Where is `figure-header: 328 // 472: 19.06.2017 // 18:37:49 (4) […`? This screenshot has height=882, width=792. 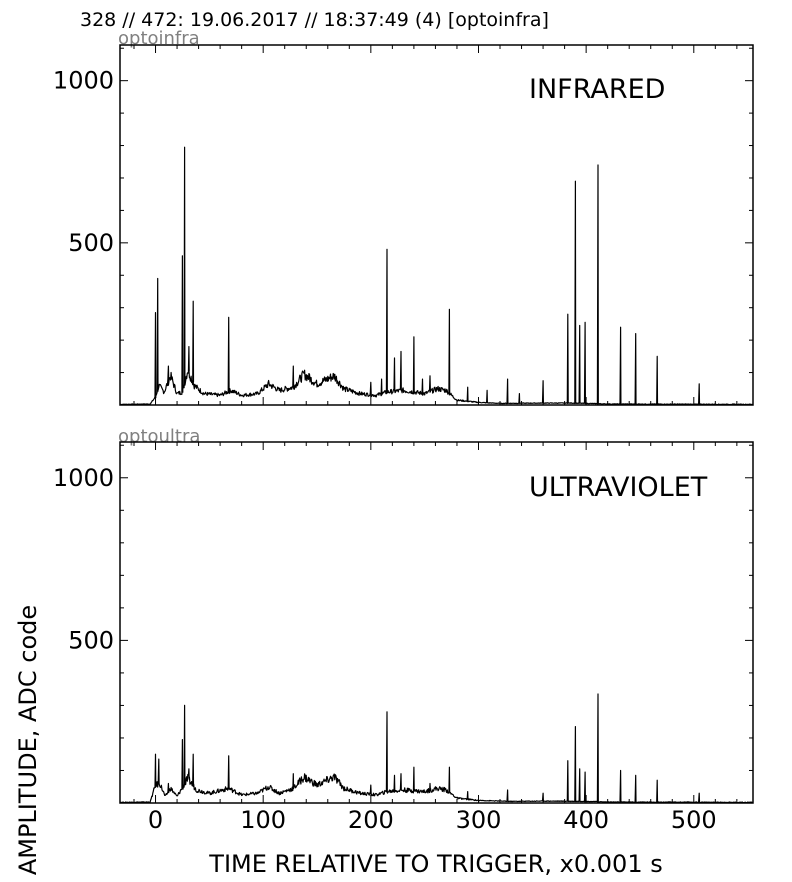 figure-header: 328 // 472: 19.06.2017 // 18:37:49 (4) [… is located at coordinates (314, 20).